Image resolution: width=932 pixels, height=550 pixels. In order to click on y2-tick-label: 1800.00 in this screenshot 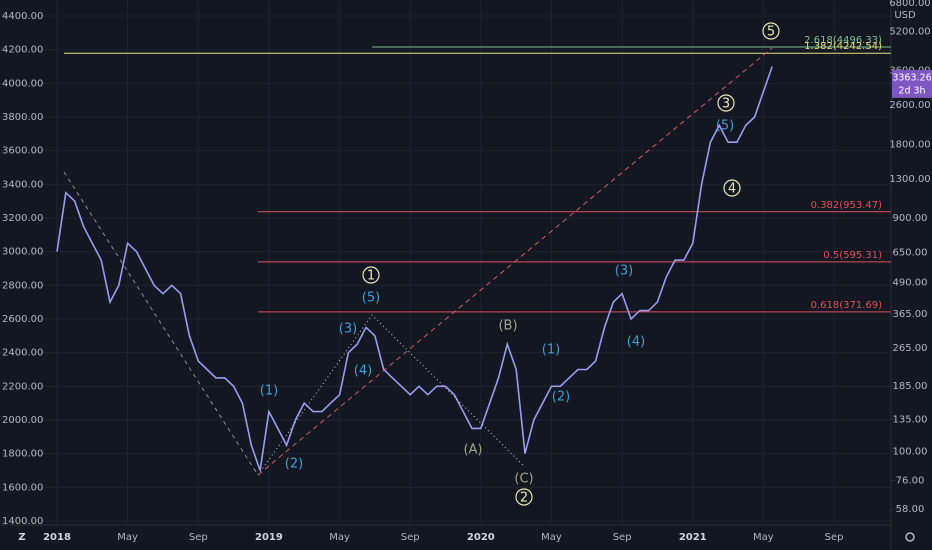, I will do `click(909, 144)`.